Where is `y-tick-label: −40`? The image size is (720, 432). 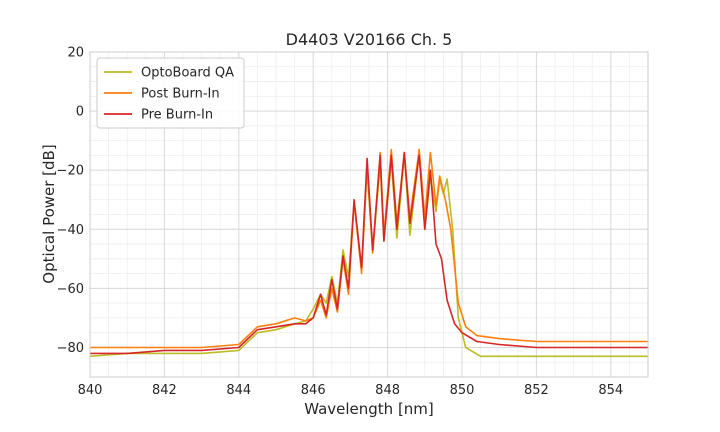 y-tick-label: −40 is located at coordinates (70, 230).